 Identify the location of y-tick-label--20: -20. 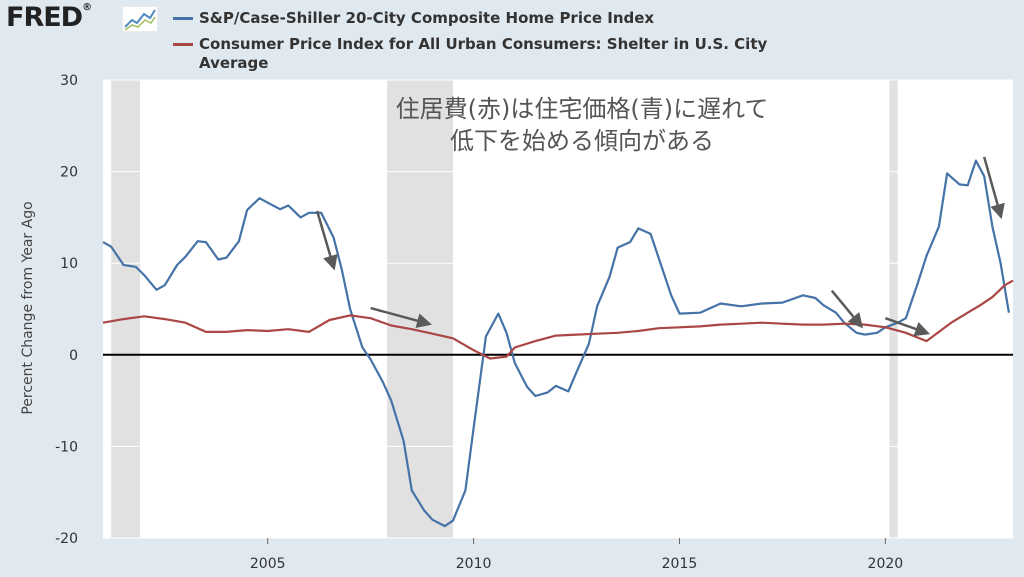
(66, 539).